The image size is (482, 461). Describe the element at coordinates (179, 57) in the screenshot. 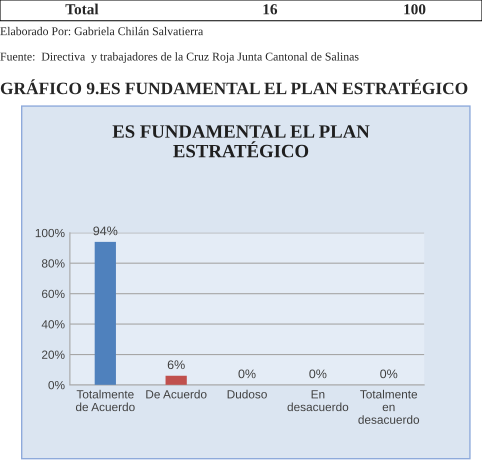

I see `source-note: Fuente: Directiva y trabajadores de la Cruz Roja Junta Cantonal de Salinas` at that location.